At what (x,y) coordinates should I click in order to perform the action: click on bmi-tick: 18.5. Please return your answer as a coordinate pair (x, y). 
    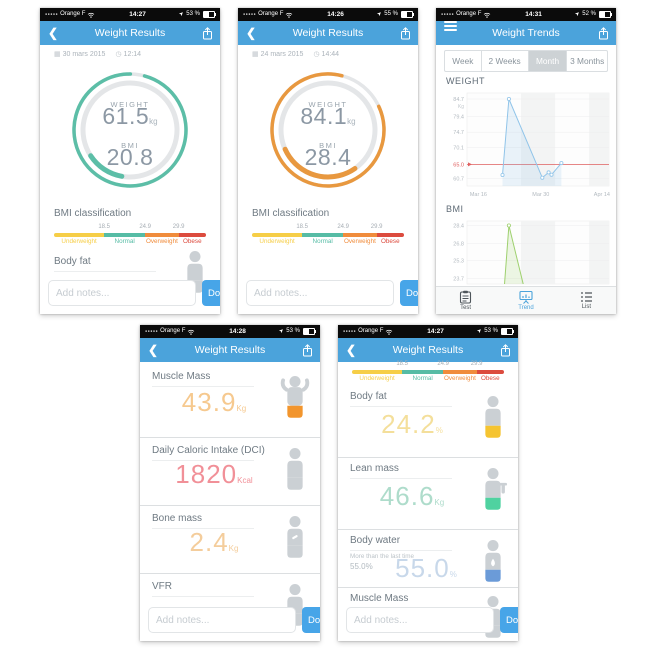
    Looking at the image, I should click on (302, 227).